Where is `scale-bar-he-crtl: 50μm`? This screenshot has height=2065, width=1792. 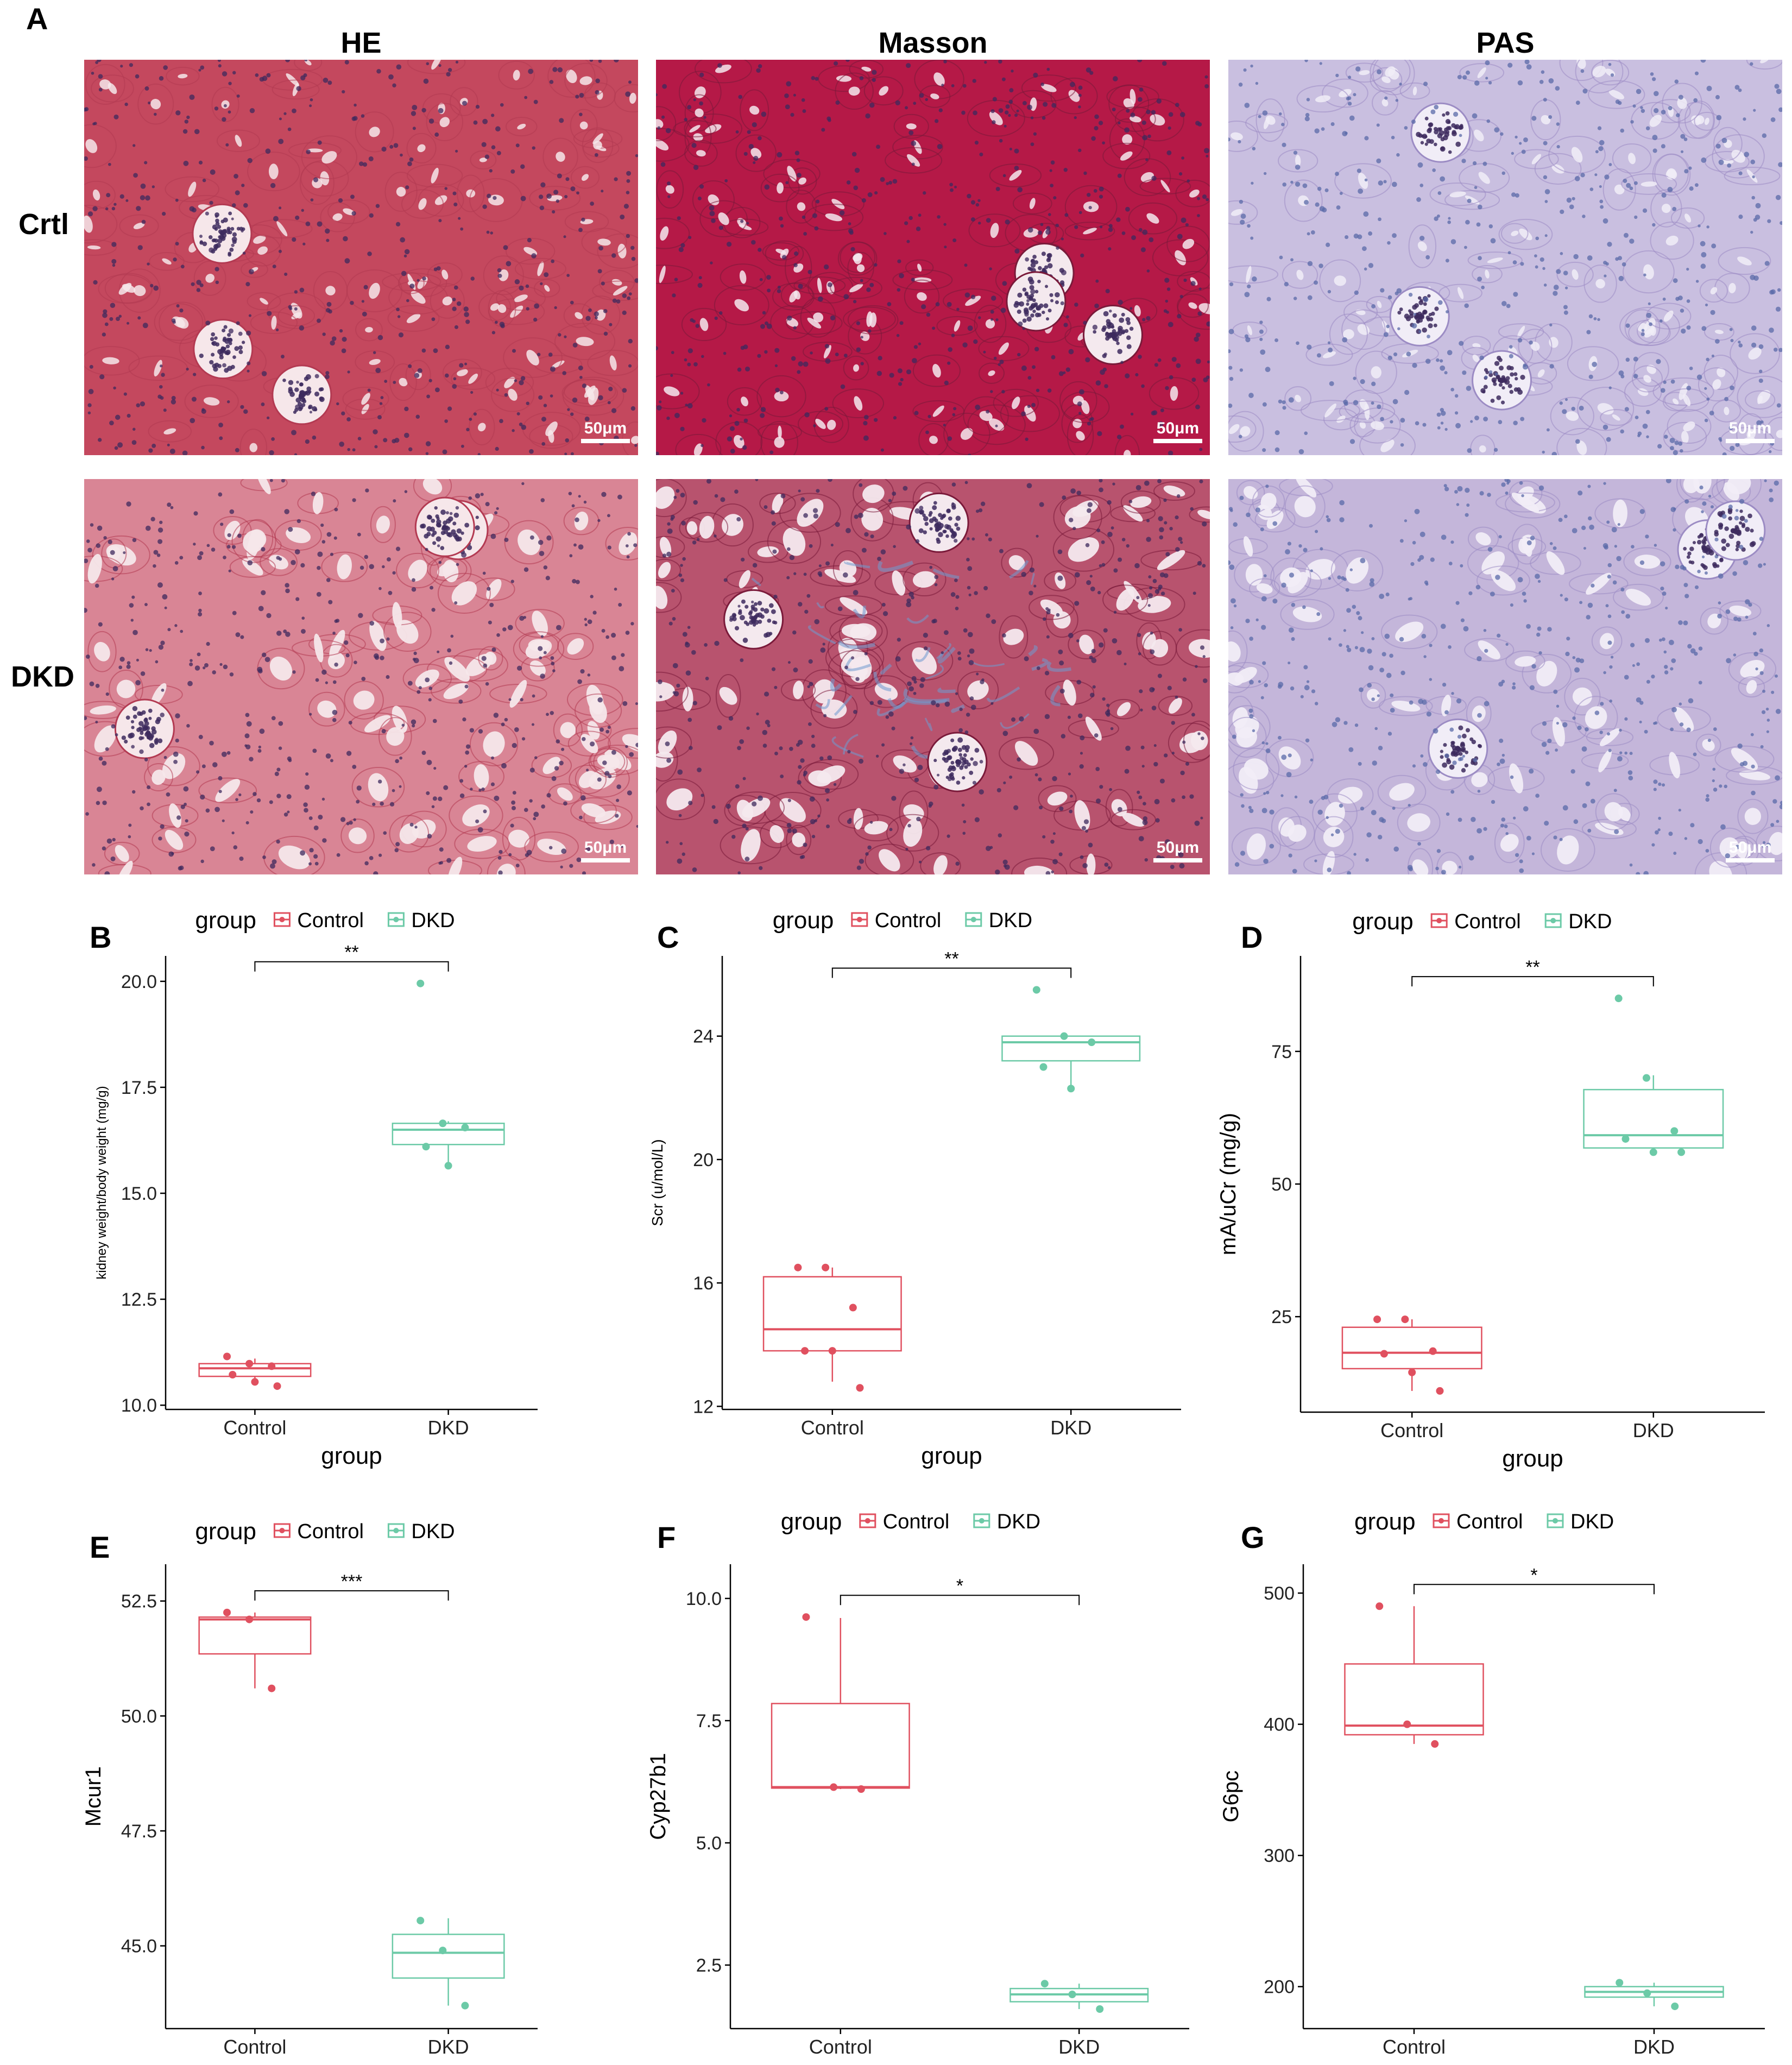
scale-bar-he-crtl: 50μm is located at coordinates (606, 431).